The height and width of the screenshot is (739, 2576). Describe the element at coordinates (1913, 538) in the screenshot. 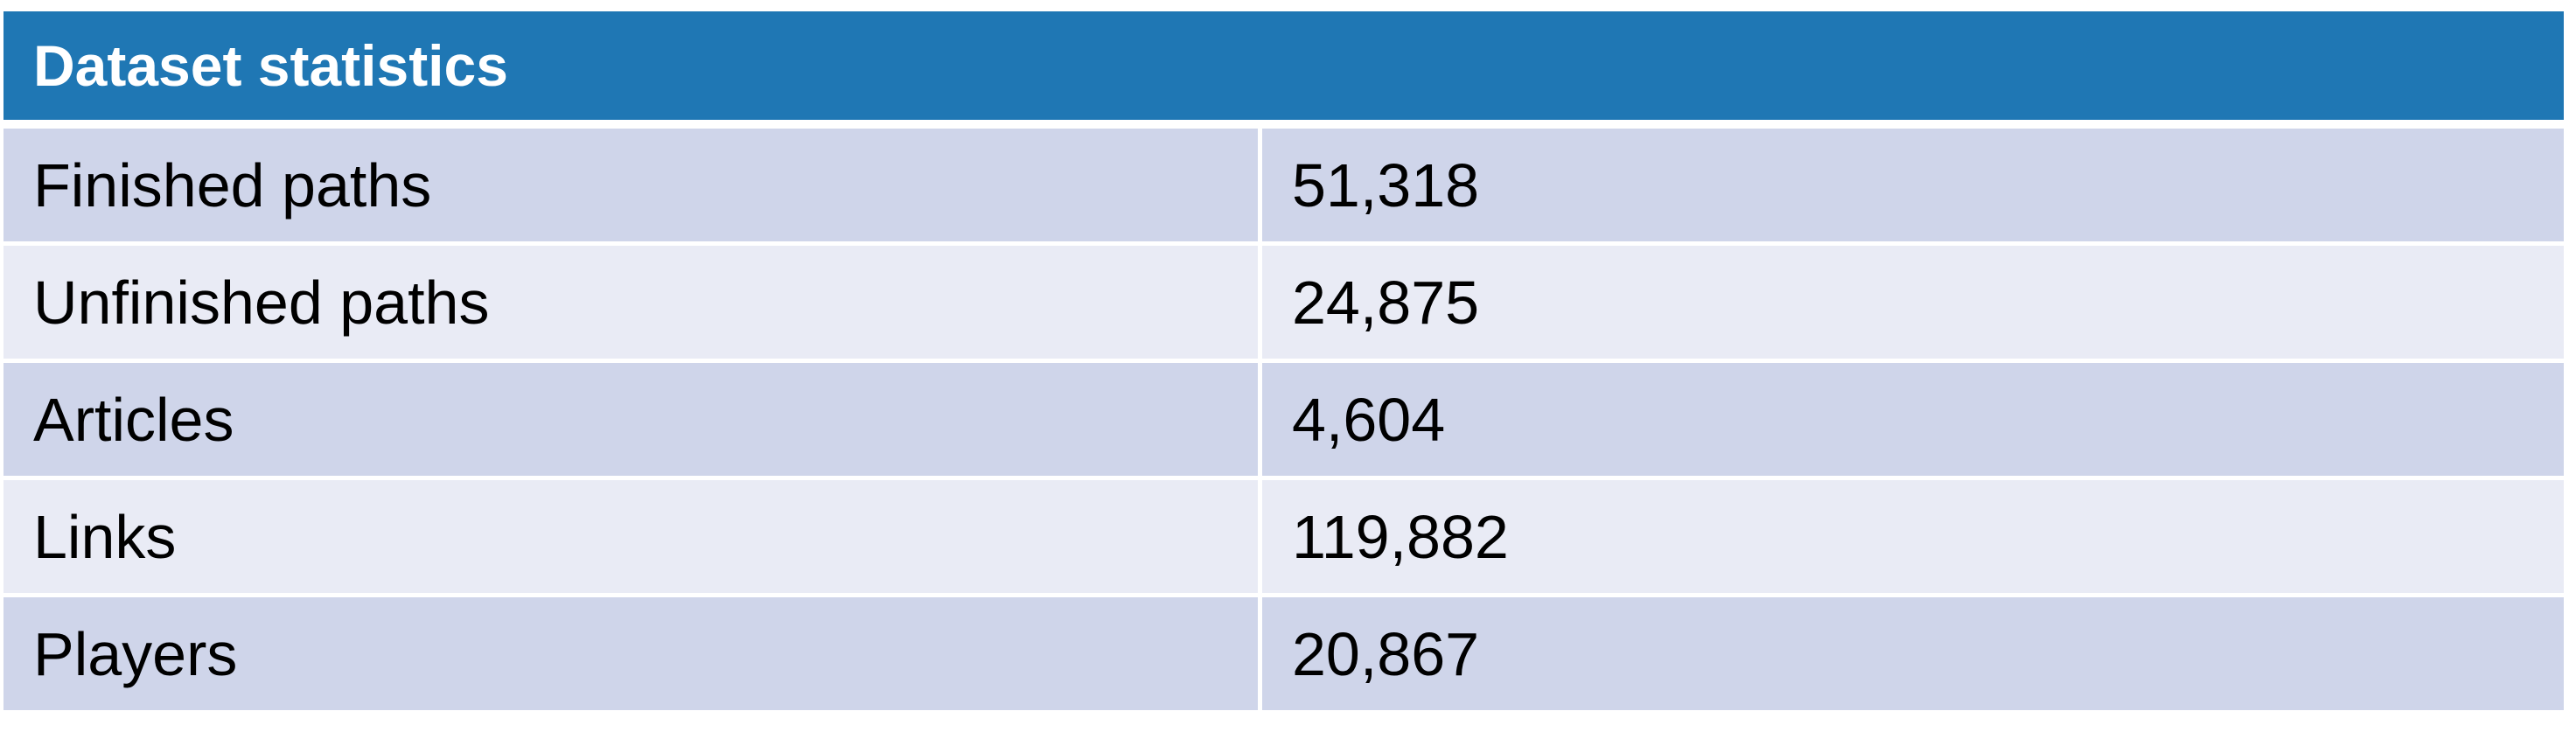

I see `row-value-links: 119,882` at that location.